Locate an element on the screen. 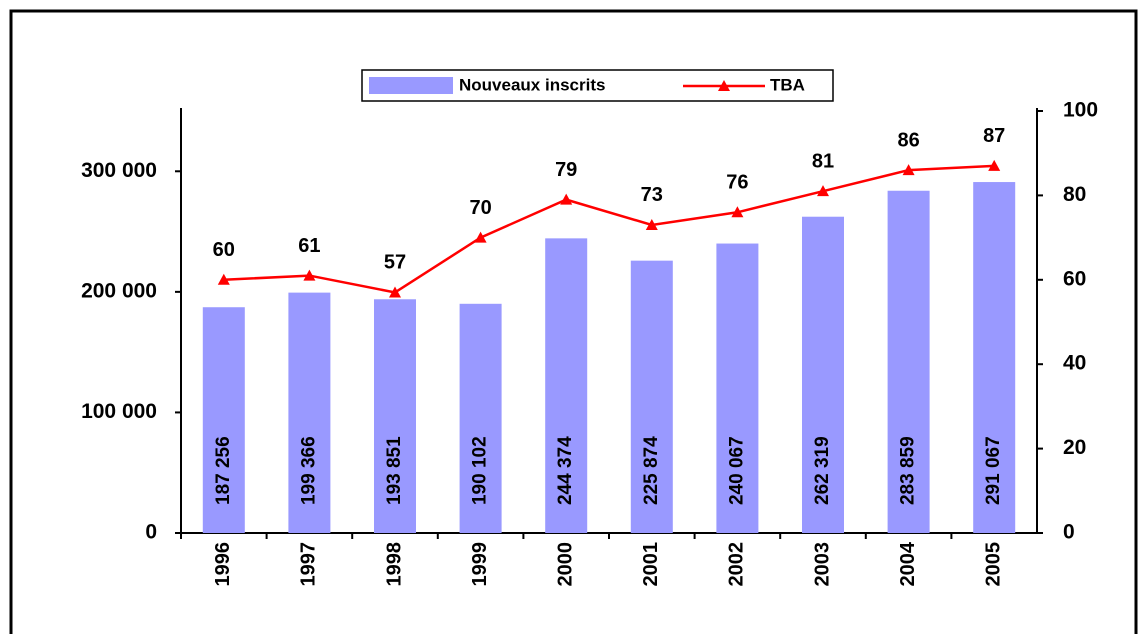  x-tick-label: 2004 is located at coordinates (908, 563).